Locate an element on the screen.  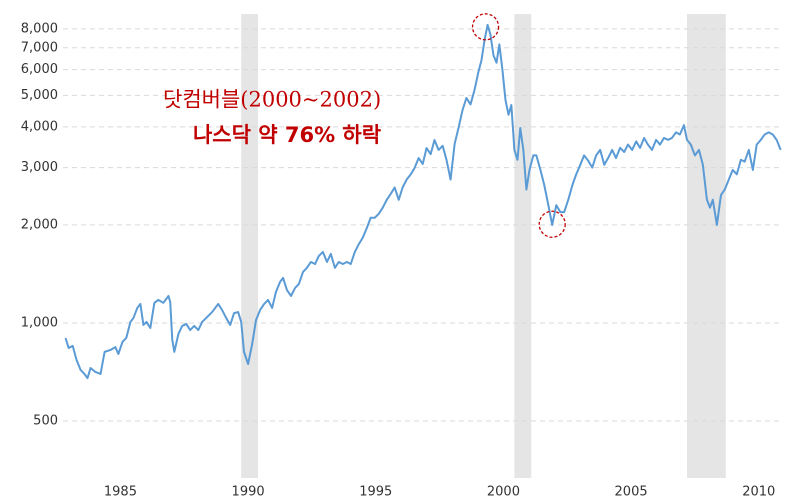
y-tick-label: 8,000 is located at coordinates (39, 28).